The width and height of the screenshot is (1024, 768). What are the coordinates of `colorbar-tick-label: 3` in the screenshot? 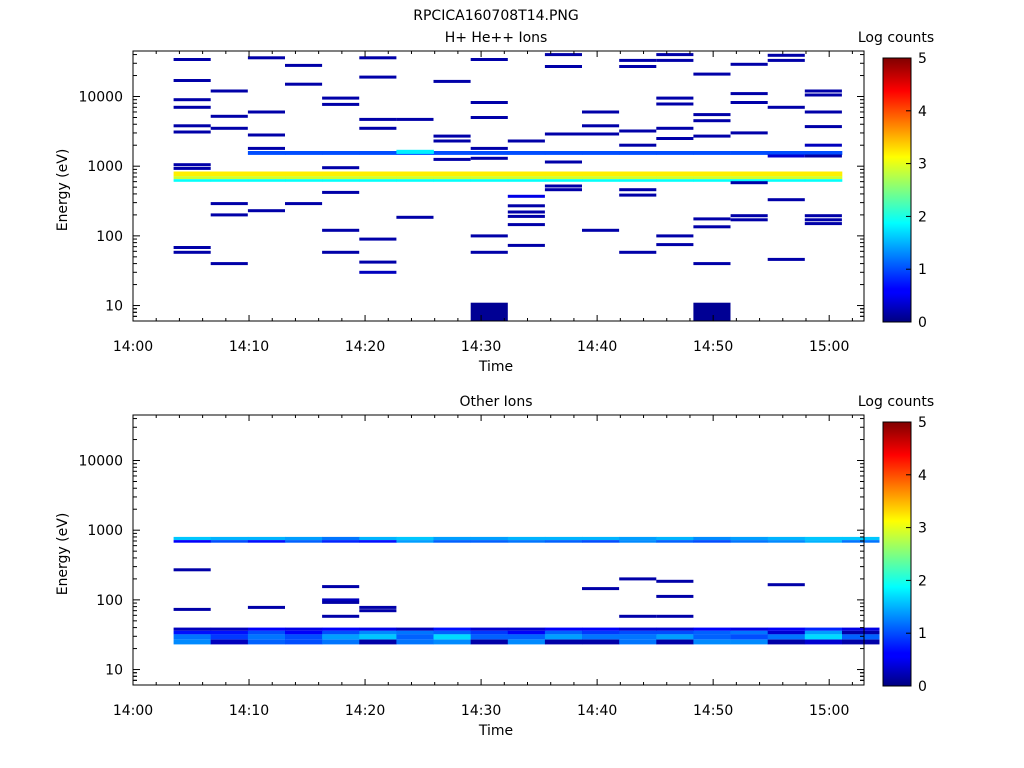 It's located at (922, 165).